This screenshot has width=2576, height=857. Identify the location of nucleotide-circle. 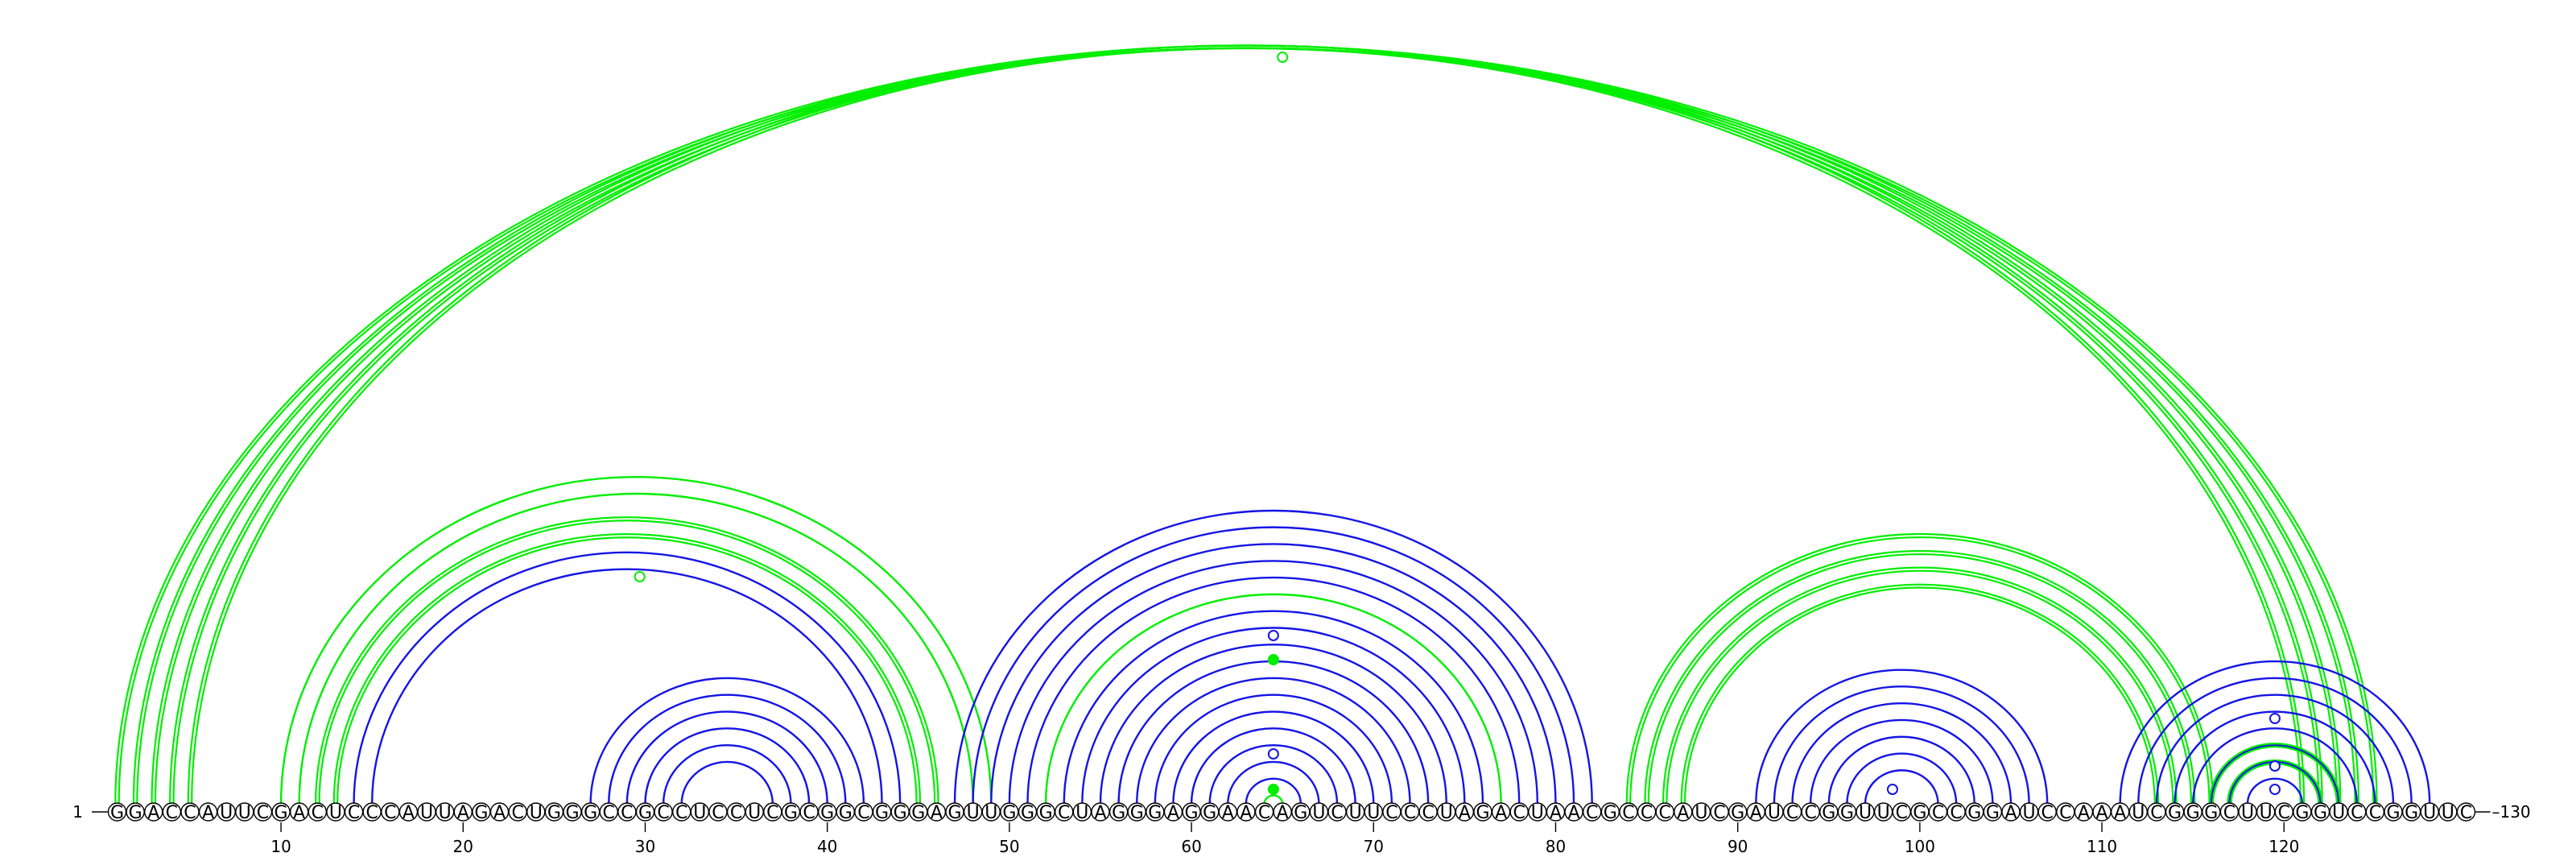
(2466, 812).